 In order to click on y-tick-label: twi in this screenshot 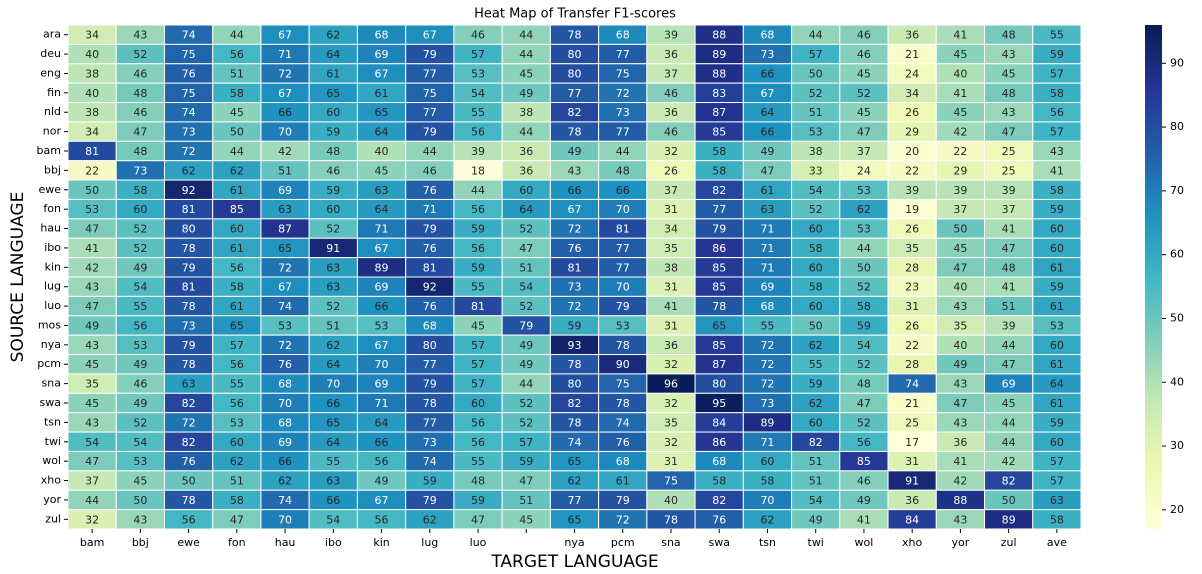, I will do `click(53, 441)`.